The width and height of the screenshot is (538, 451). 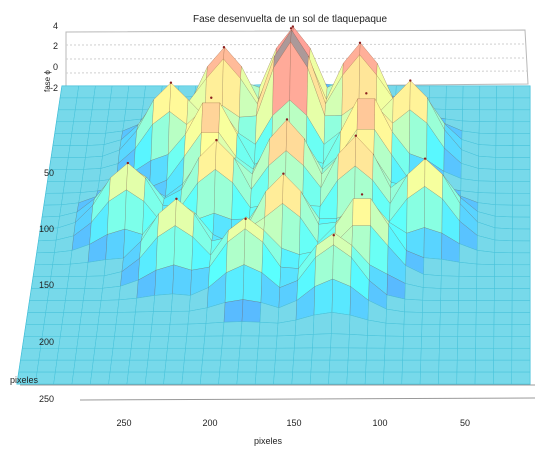 What do you see at coordinates (296, 58) in the screenshot?
I see `z-gridline` at bounding box center [296, 58].